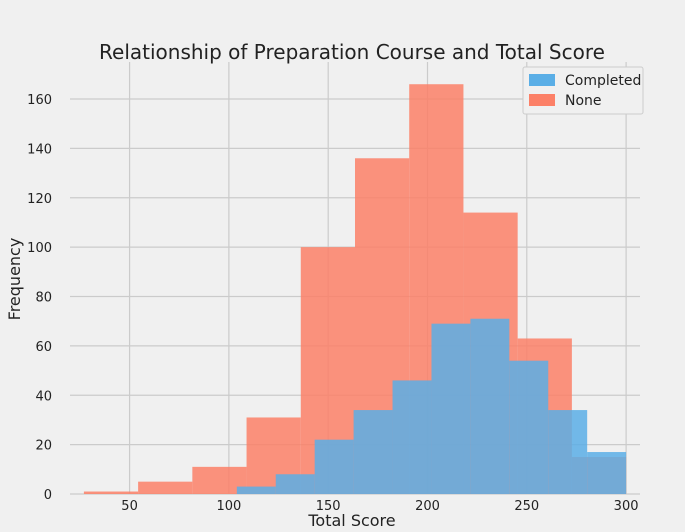  What do you see at coordinates (39, 199) in the screenshot?
I see `y-tick-label-6: 120` at bounding box center [39, 199].